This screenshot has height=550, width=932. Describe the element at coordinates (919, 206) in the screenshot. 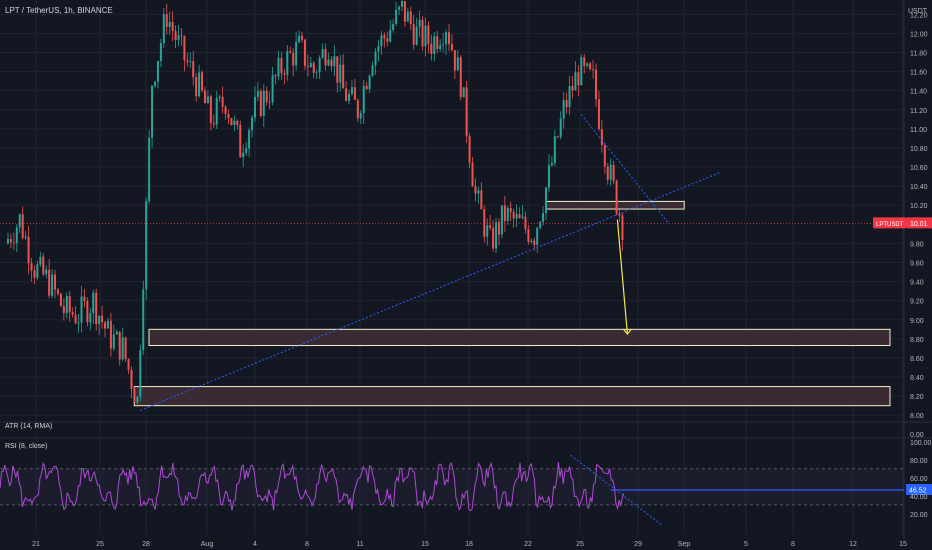

I see `price-tick-label: 10.20` at that location.